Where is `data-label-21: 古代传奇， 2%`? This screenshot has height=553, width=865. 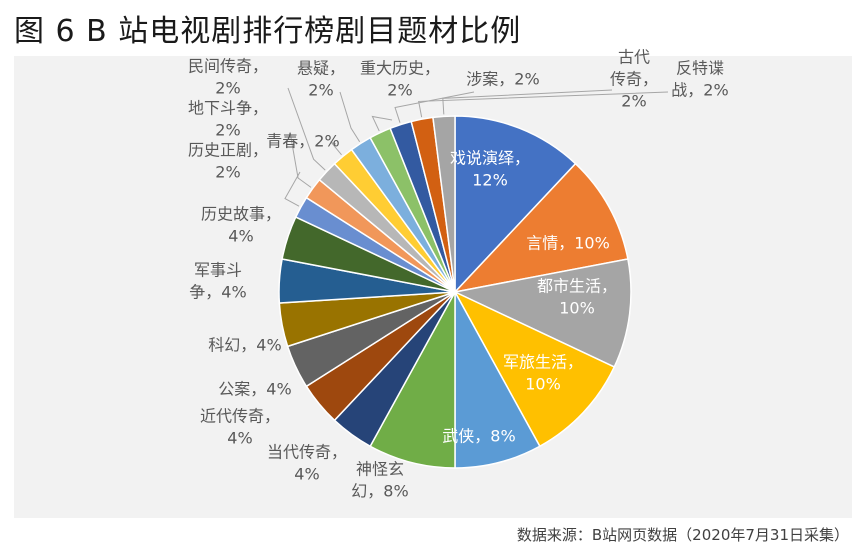
data-label-21: 古代传奇， 2% is located at coordinates (634, 79).